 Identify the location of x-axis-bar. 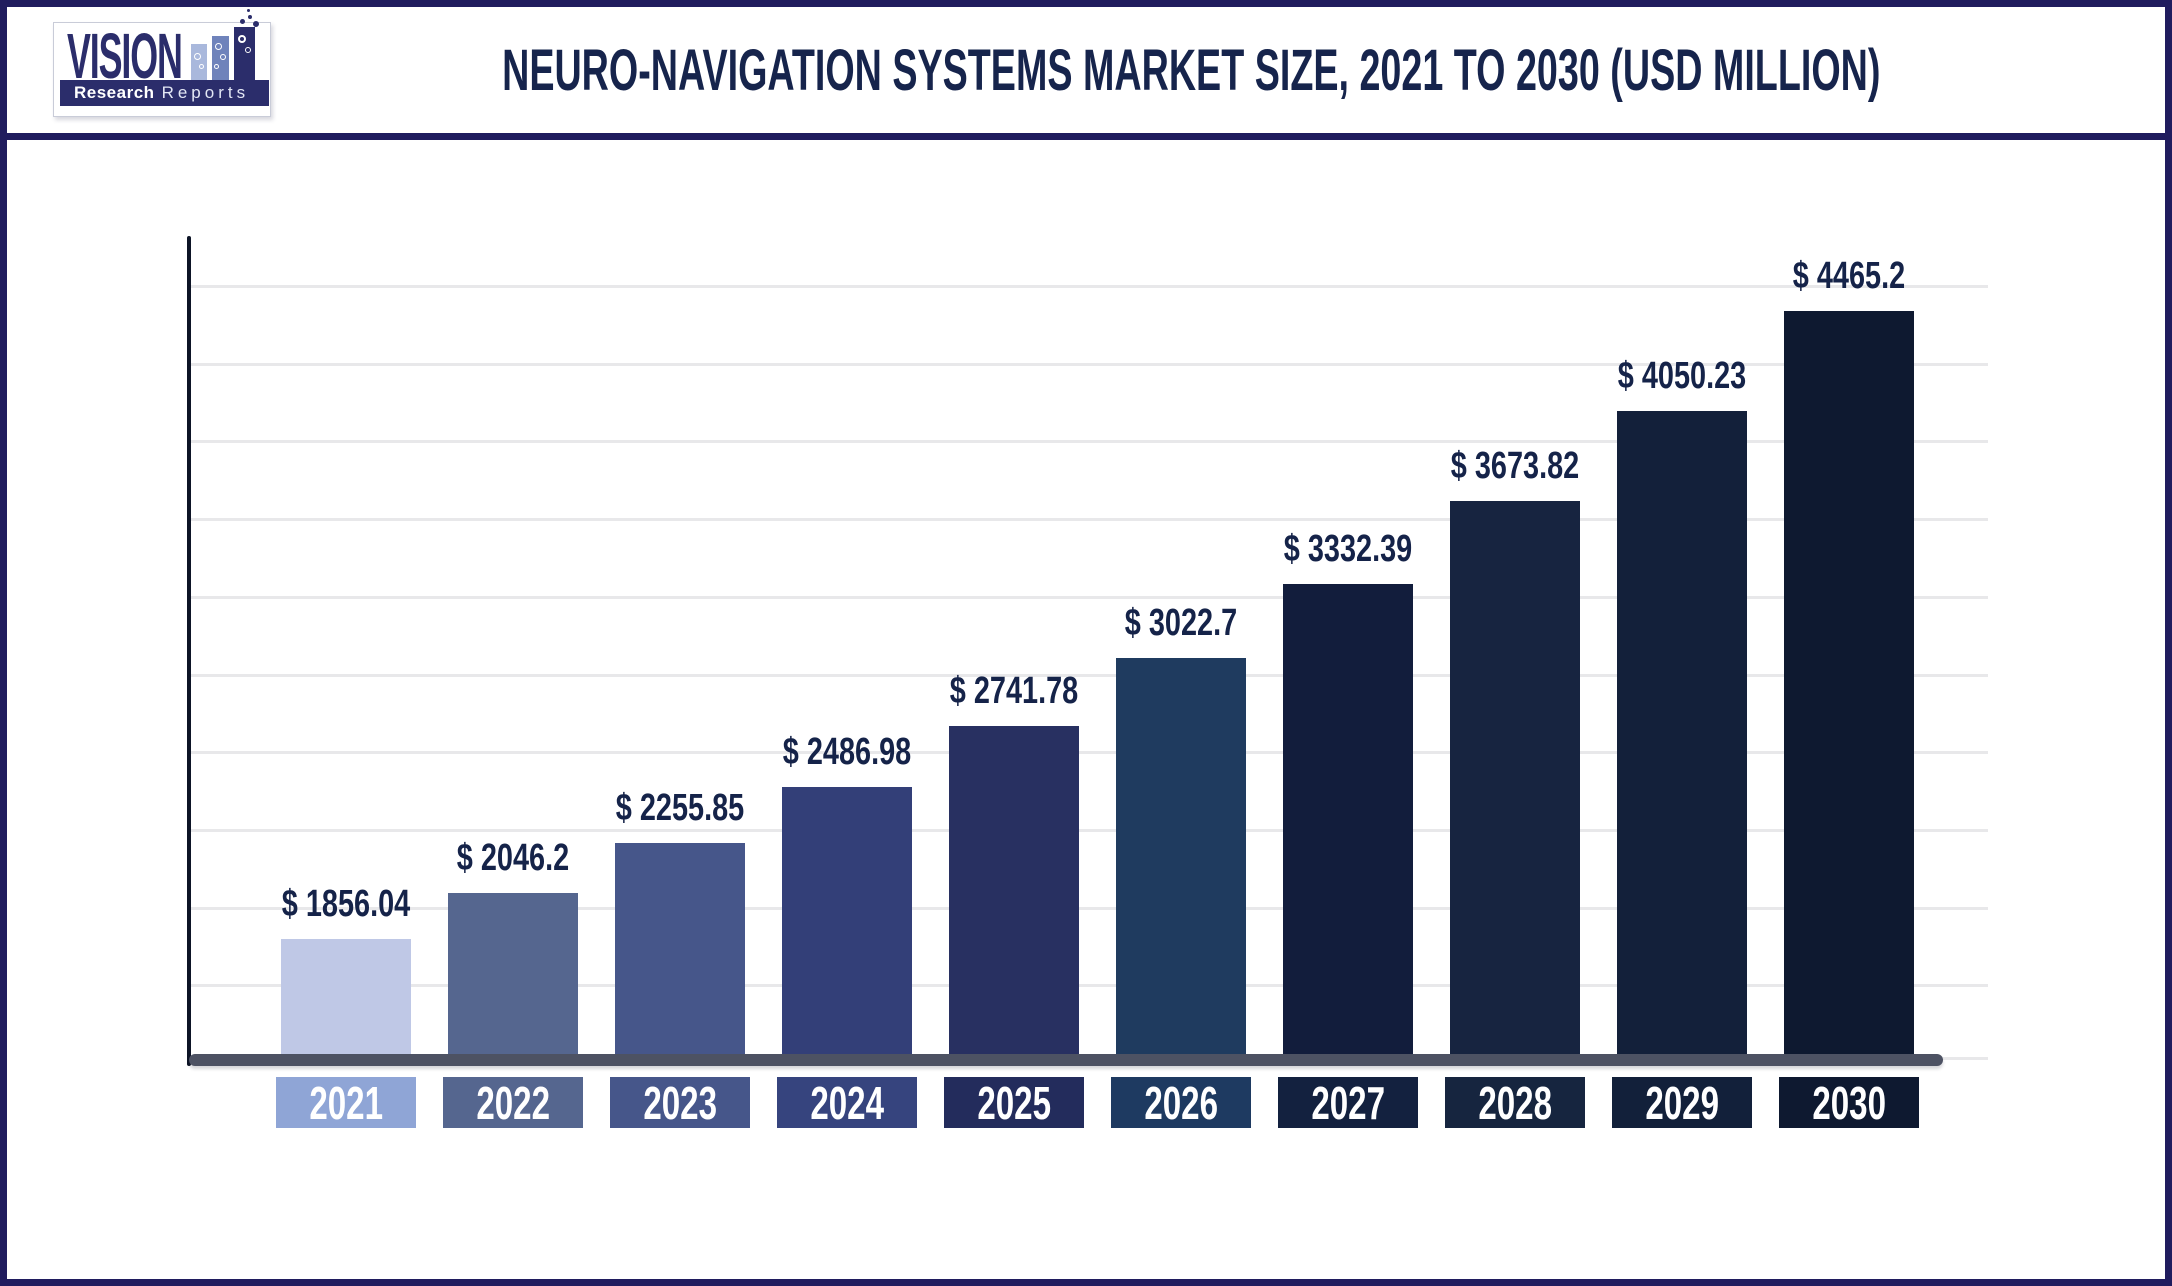
(1066, 1060).